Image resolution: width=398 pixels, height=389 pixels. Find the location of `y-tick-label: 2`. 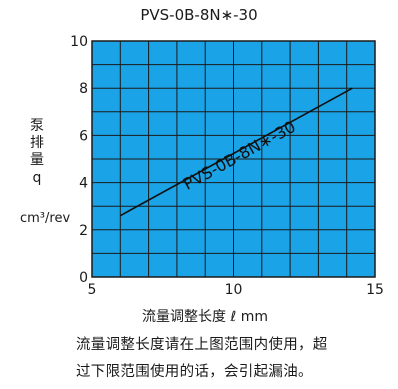

y-tick-label: 2 is located at coordinates (83, 231).